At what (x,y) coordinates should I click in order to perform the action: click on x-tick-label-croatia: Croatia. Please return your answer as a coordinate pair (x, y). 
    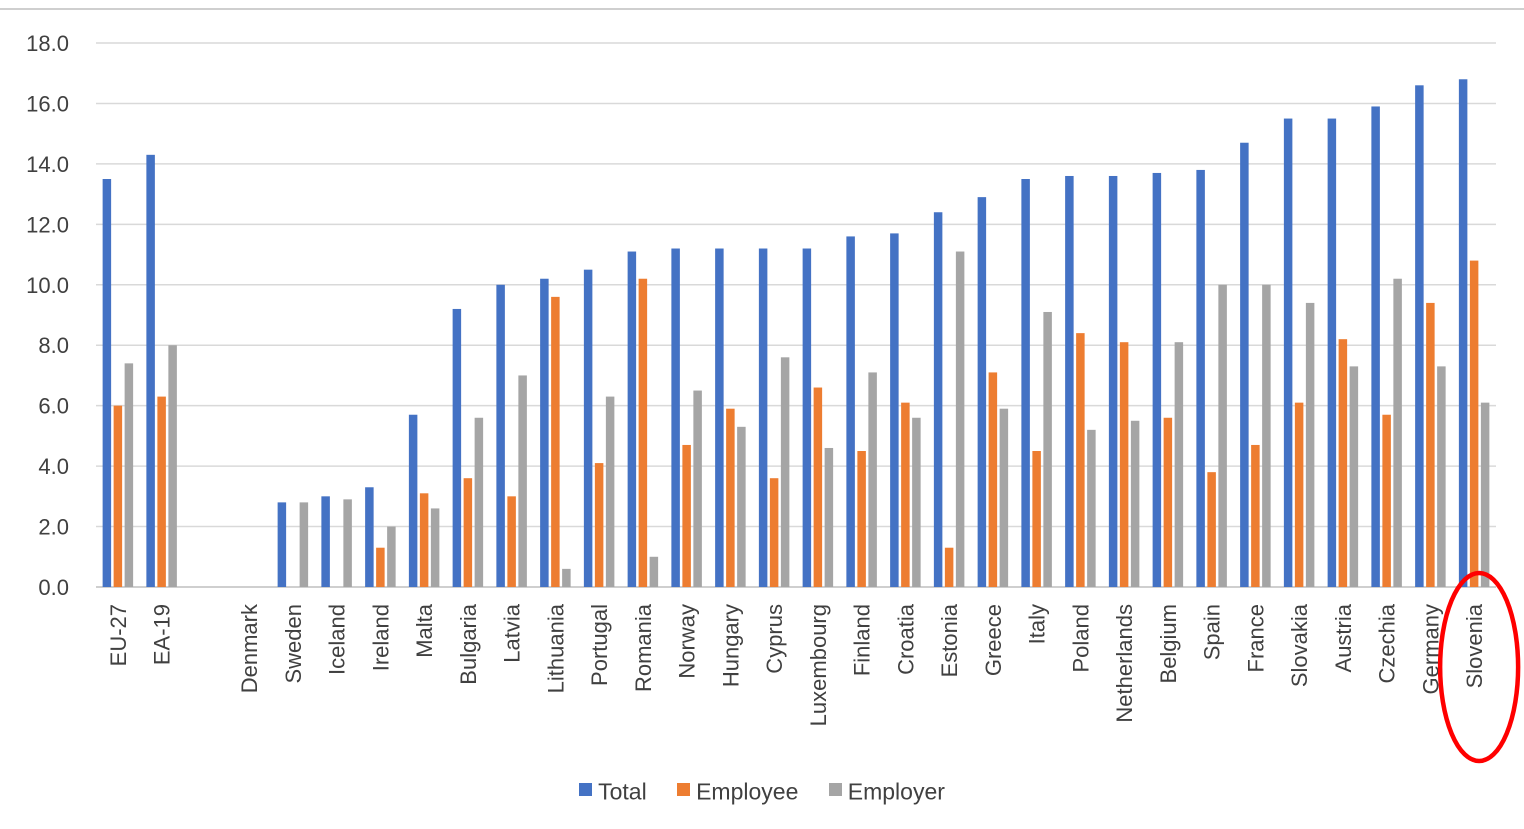
    Looking at the image, I should click on (905, 639).